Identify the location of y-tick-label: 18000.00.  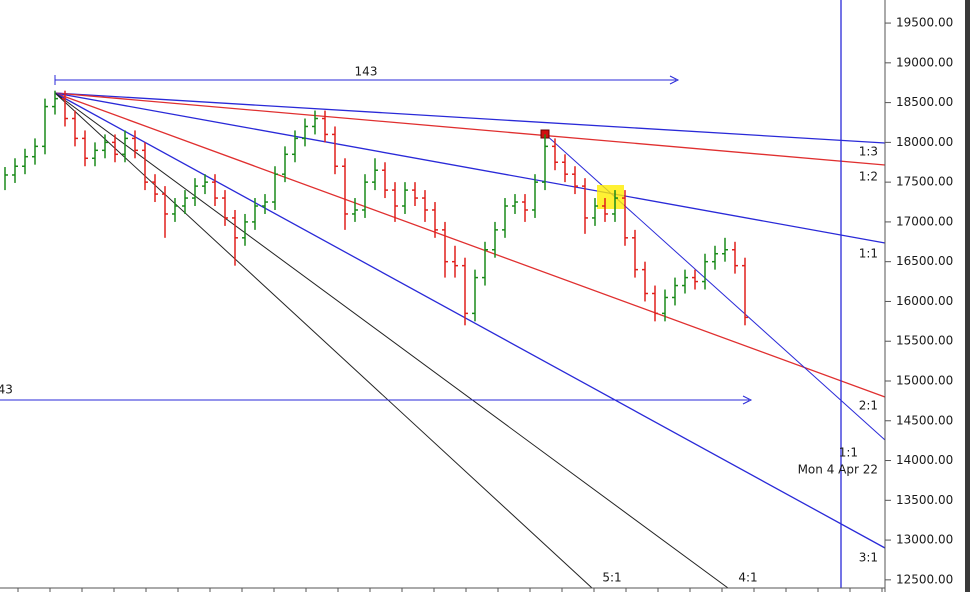
(924, 142).